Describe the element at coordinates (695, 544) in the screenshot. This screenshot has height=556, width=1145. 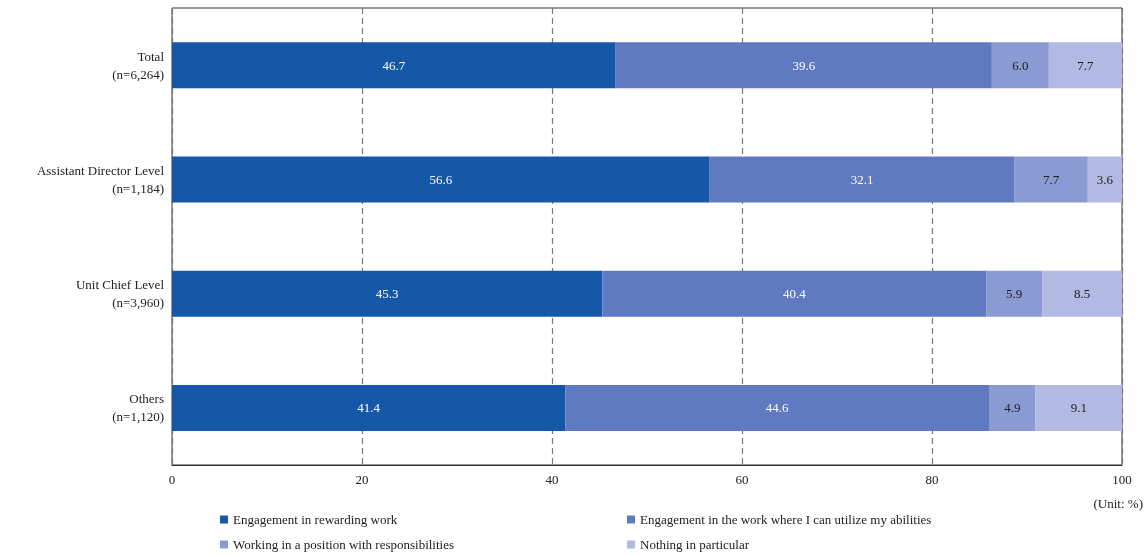
I see `legend-label: Nothing in particular` at that location.